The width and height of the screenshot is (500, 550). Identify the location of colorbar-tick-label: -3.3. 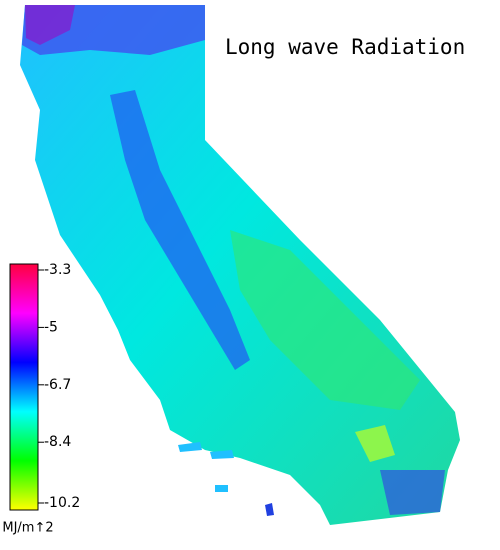
(57, 270).